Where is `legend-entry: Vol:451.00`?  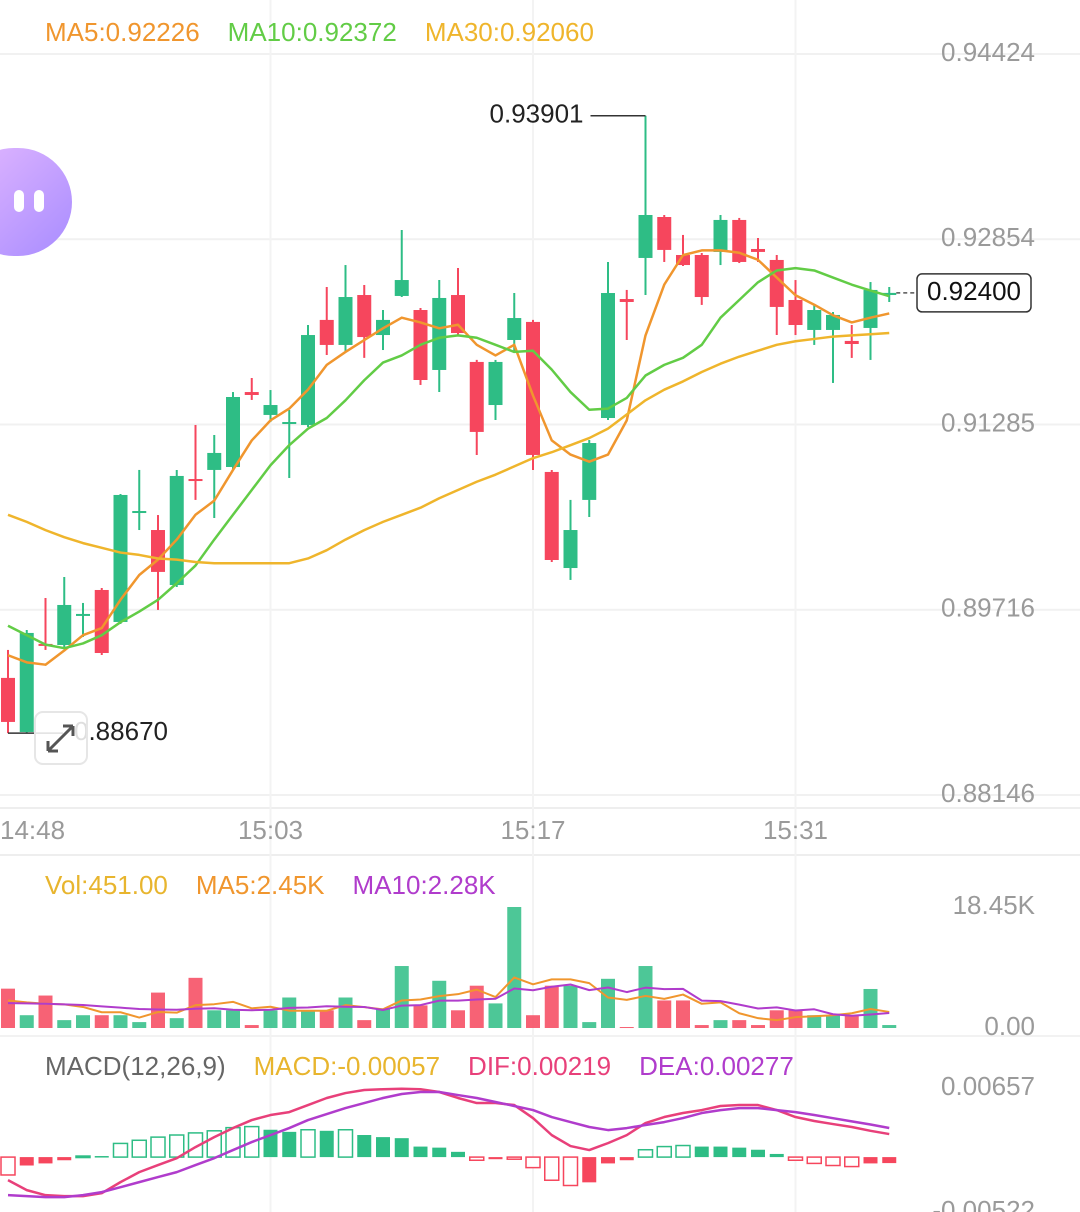 legend-entry: Vol:451.00 is located at coordinates (106, 885).